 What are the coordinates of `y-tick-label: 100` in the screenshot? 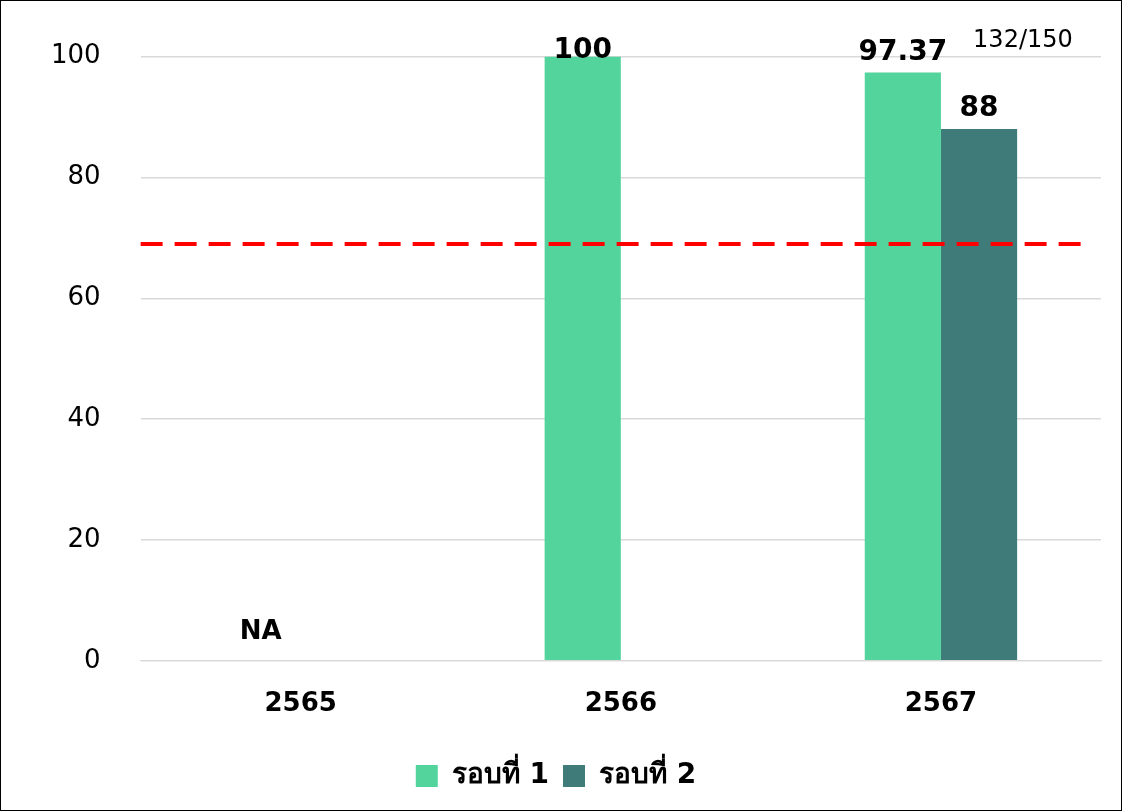 It's located at (75, 54).